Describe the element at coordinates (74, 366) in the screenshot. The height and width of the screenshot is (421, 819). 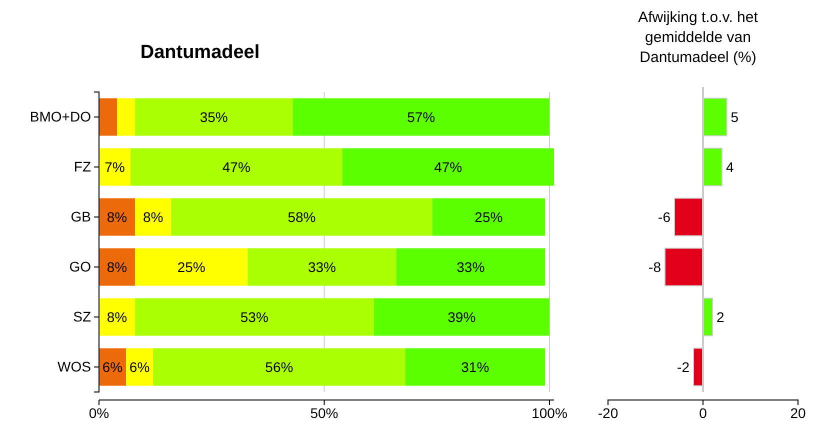
I see `y-tick-label: WOS` at that location.